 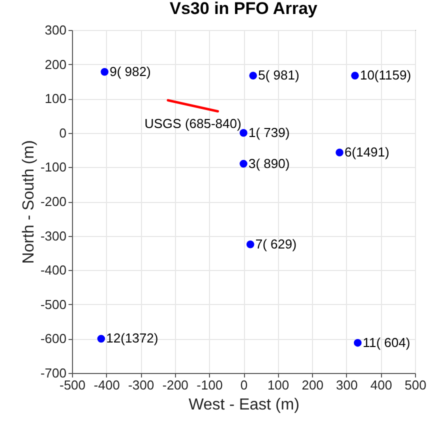 What do you see at coordinates (244, 9) in the screenshot?
I see `chart-title: Vs30 in PFO Array` at bounding box center [244, 9].